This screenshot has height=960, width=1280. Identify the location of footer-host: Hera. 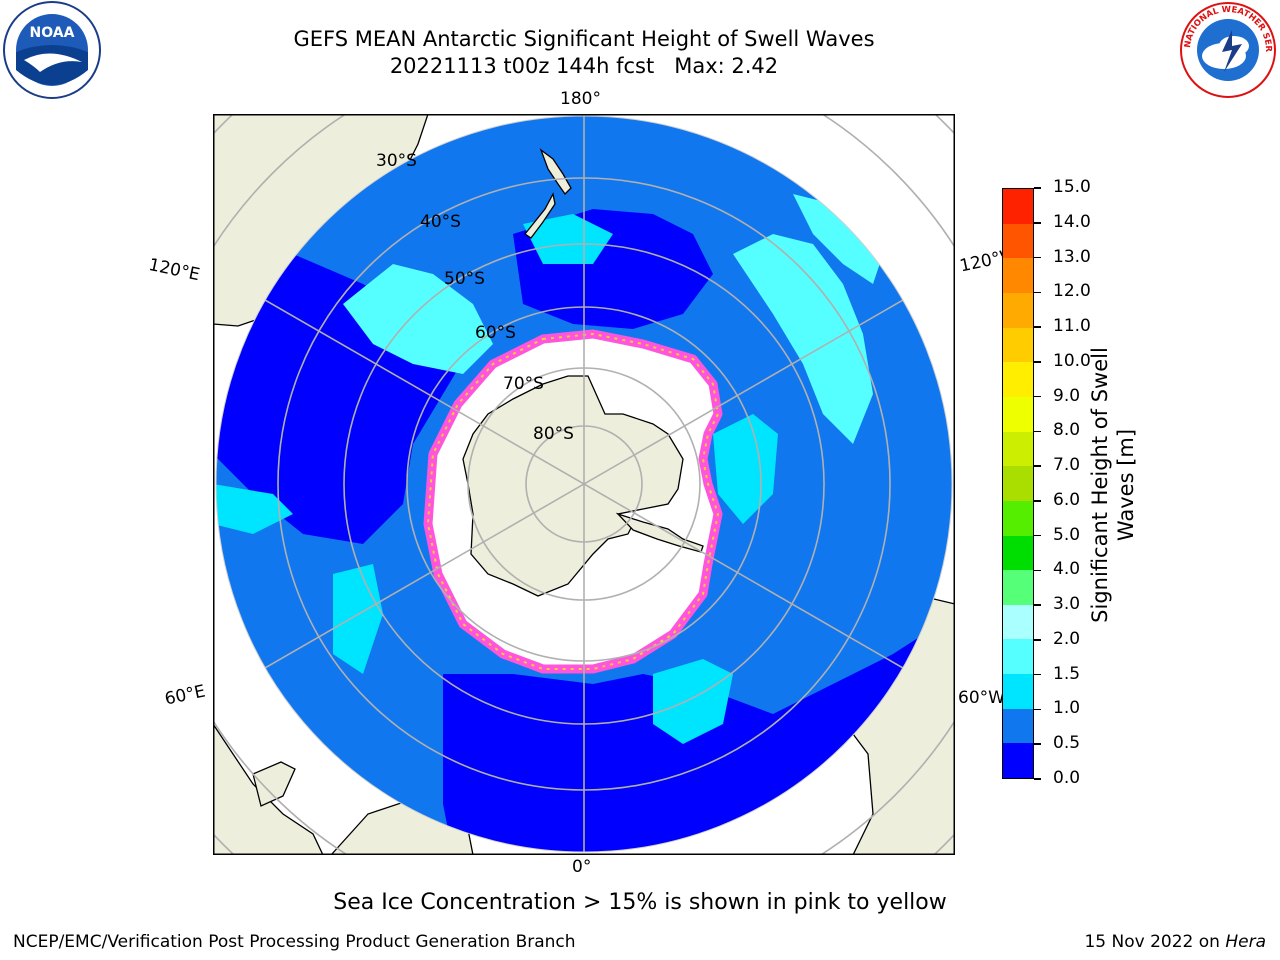
(1245, 942).